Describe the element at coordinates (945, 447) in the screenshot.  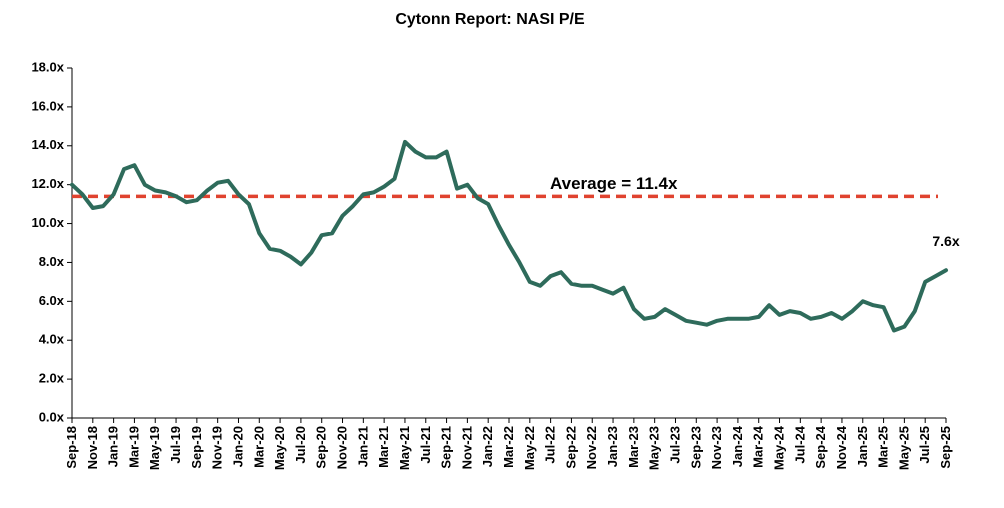
I see `x-tick-label: Sep-25` at that location.